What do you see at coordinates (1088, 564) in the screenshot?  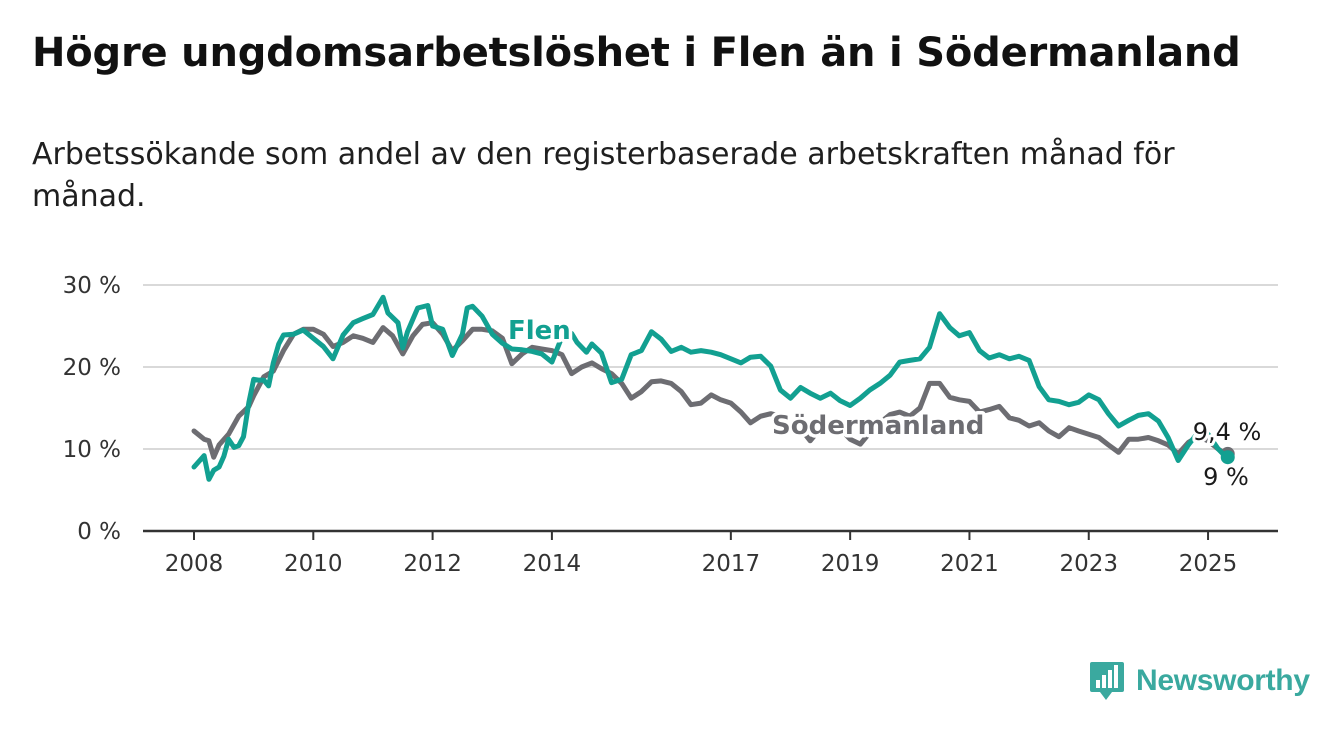 I see `x-tick-label: 2023` at bounding box center [1088, 564].